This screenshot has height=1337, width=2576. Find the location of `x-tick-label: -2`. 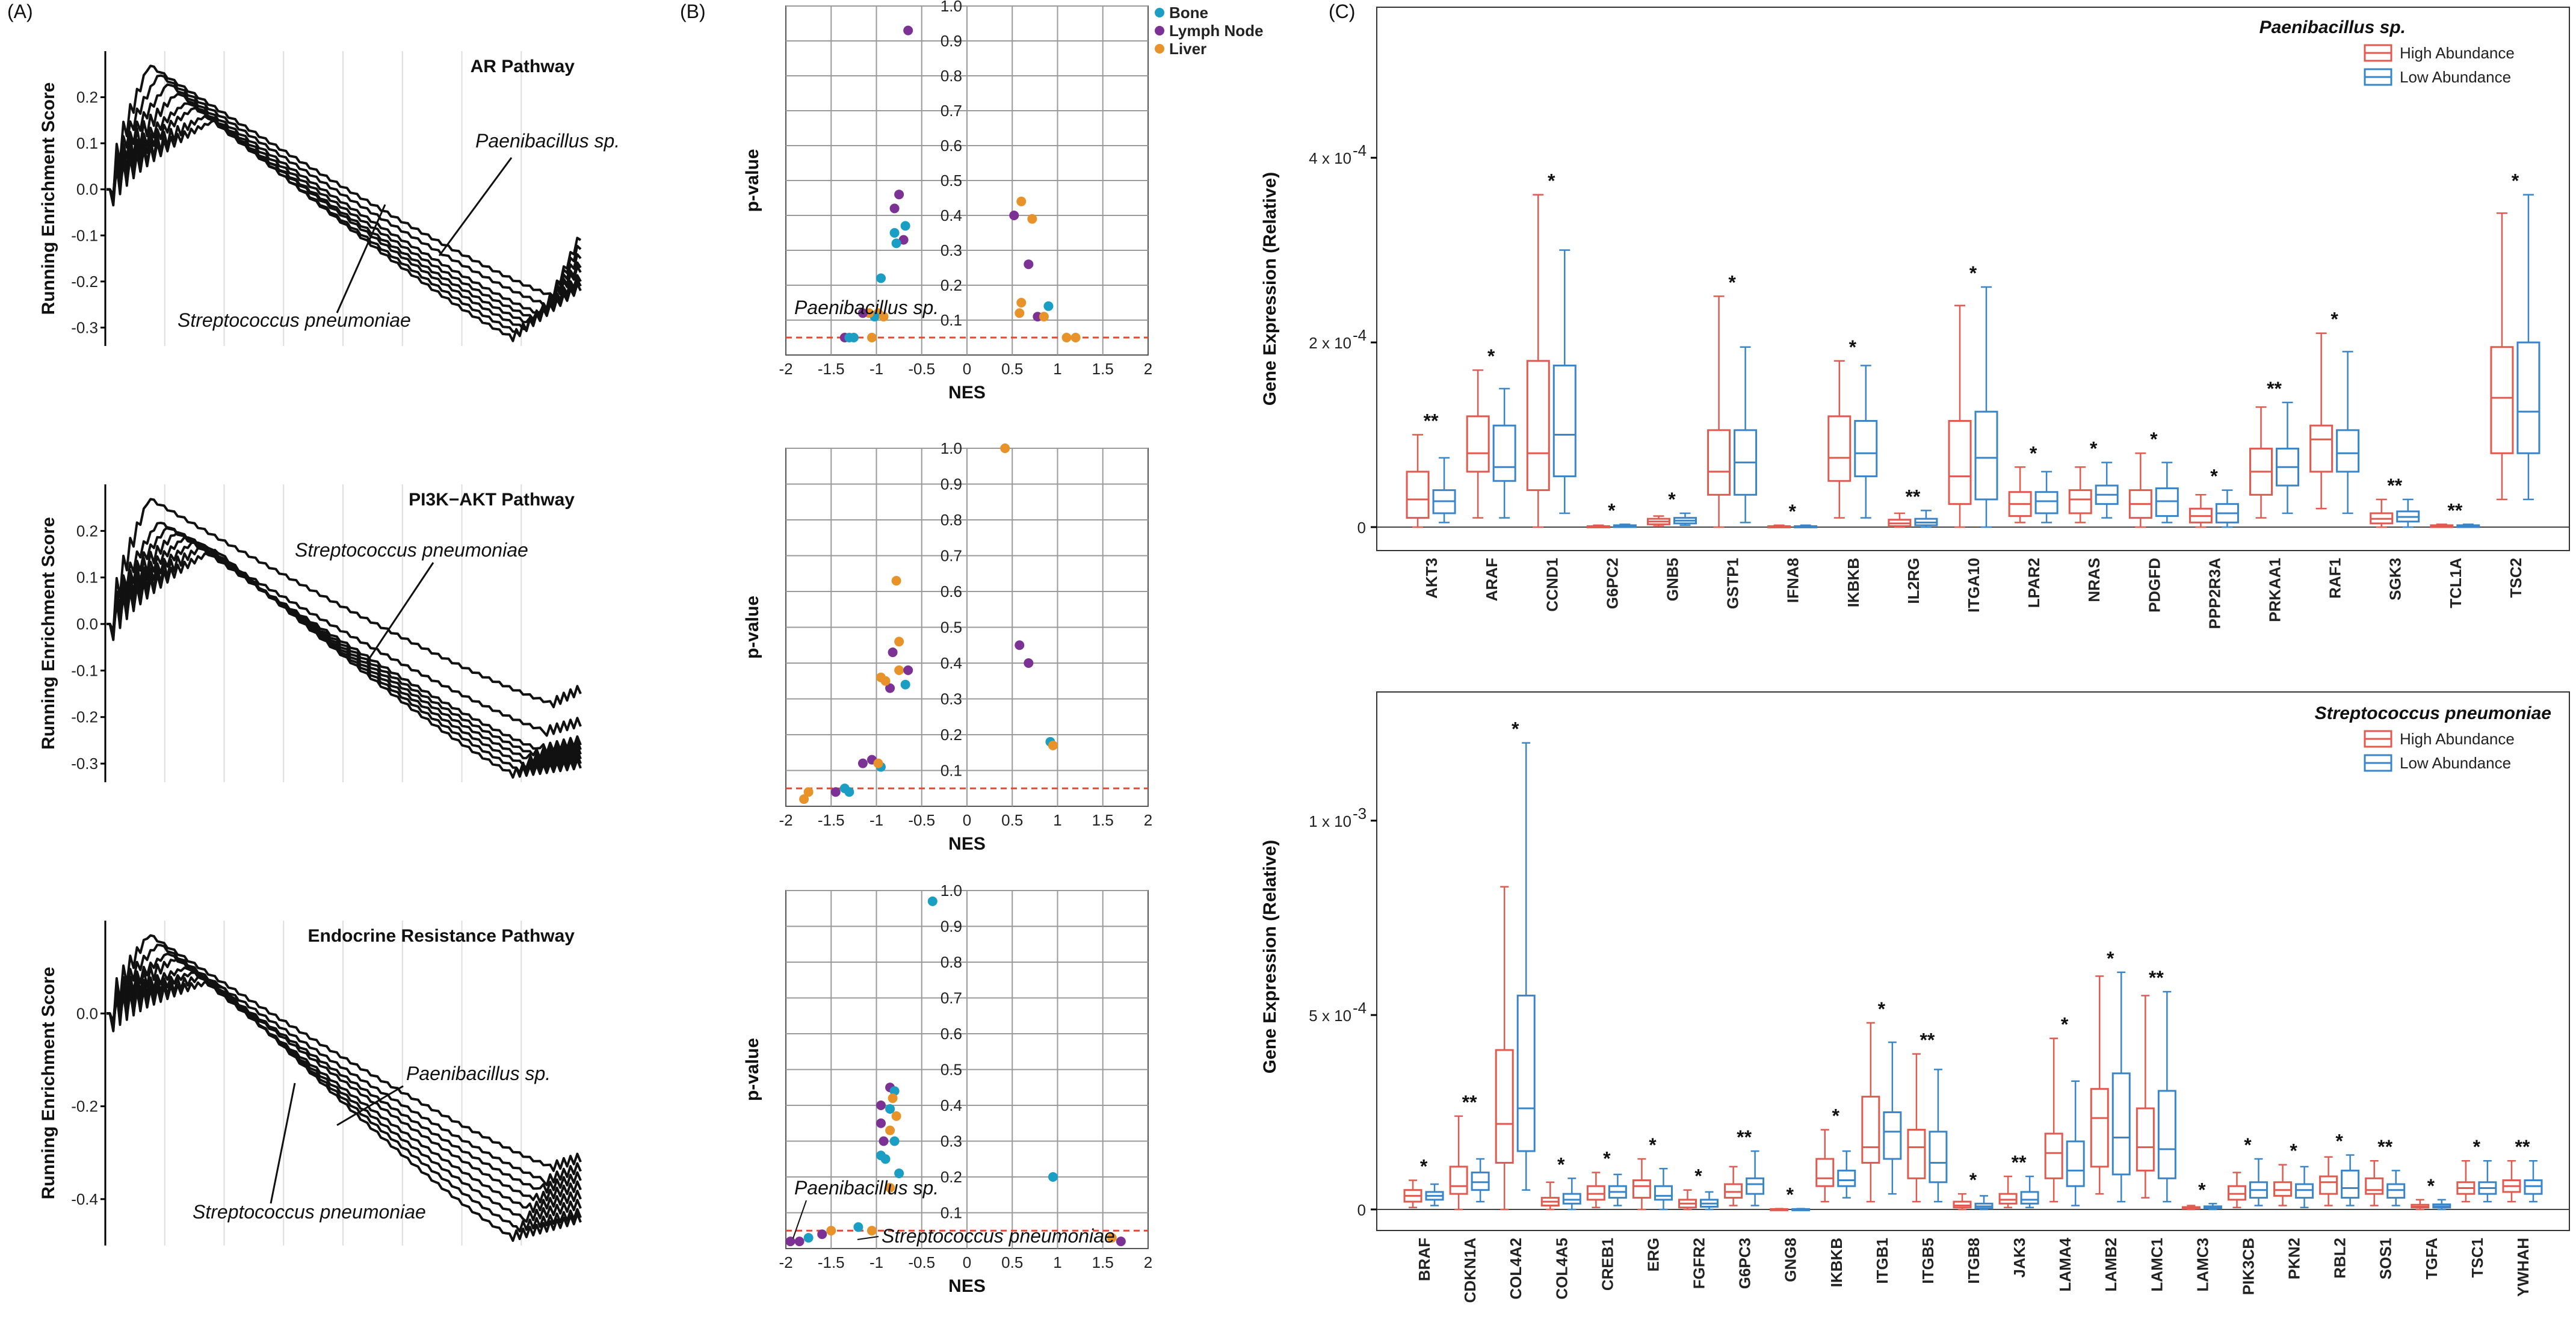

x-tick-label: -2 is located at coordinates (785, 1262).